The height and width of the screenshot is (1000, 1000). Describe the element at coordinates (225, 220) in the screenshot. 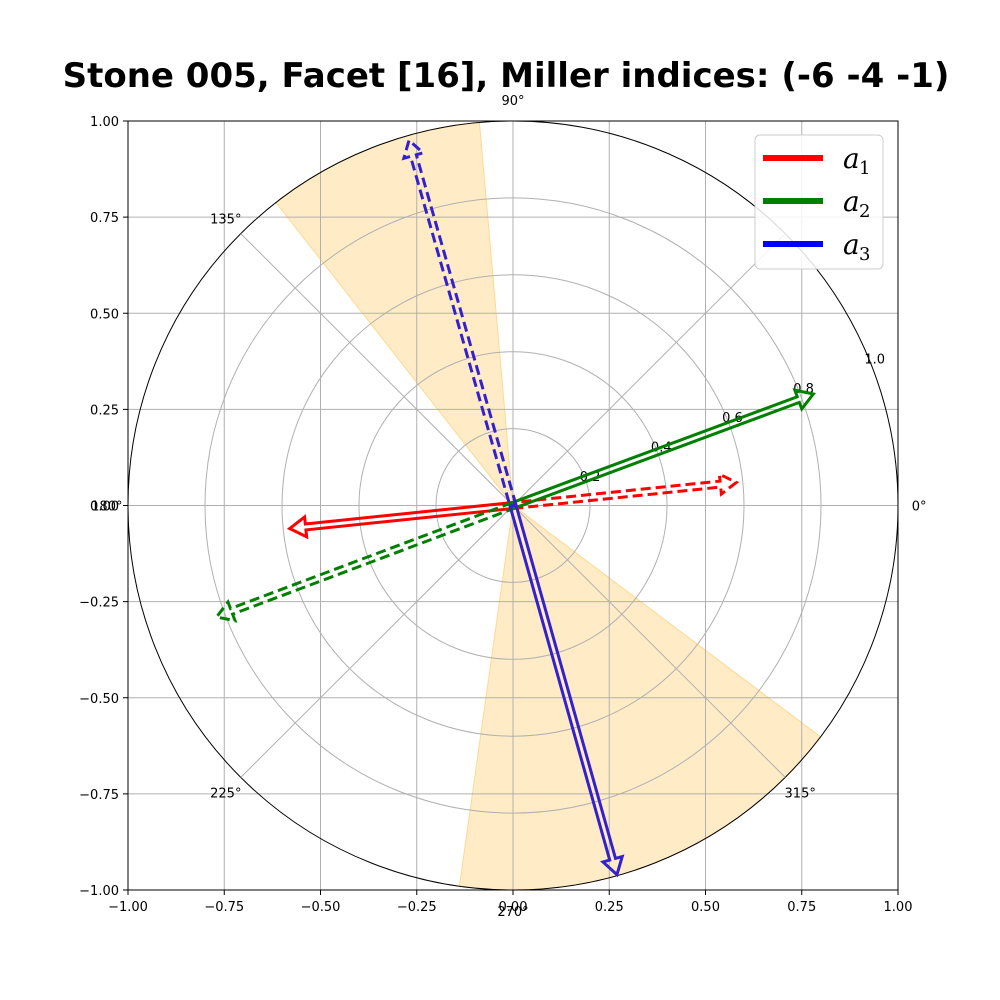

I see `angle-label-135: 135°` at that location.